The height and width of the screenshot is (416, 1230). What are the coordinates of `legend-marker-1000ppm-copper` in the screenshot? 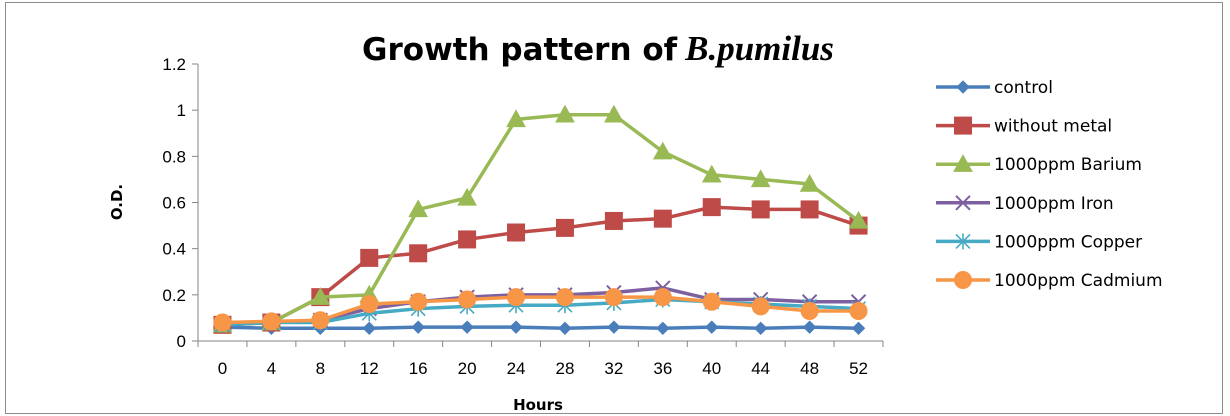 It's located at (963, 241).